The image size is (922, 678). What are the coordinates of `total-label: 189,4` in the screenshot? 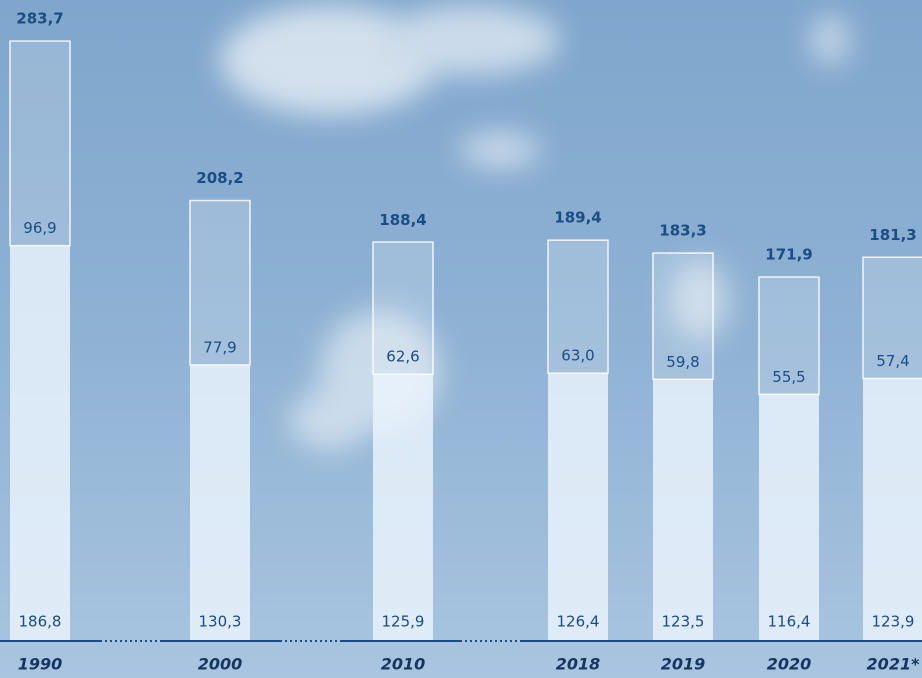 It's located at (577, 218).